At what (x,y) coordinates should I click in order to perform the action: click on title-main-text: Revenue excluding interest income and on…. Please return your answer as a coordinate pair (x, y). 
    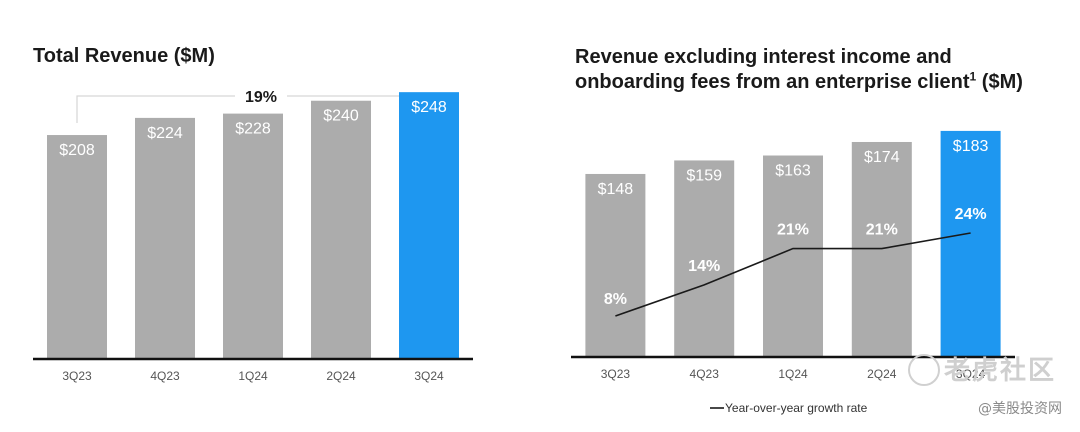
    Looking at the image, I should click on (772, 69).